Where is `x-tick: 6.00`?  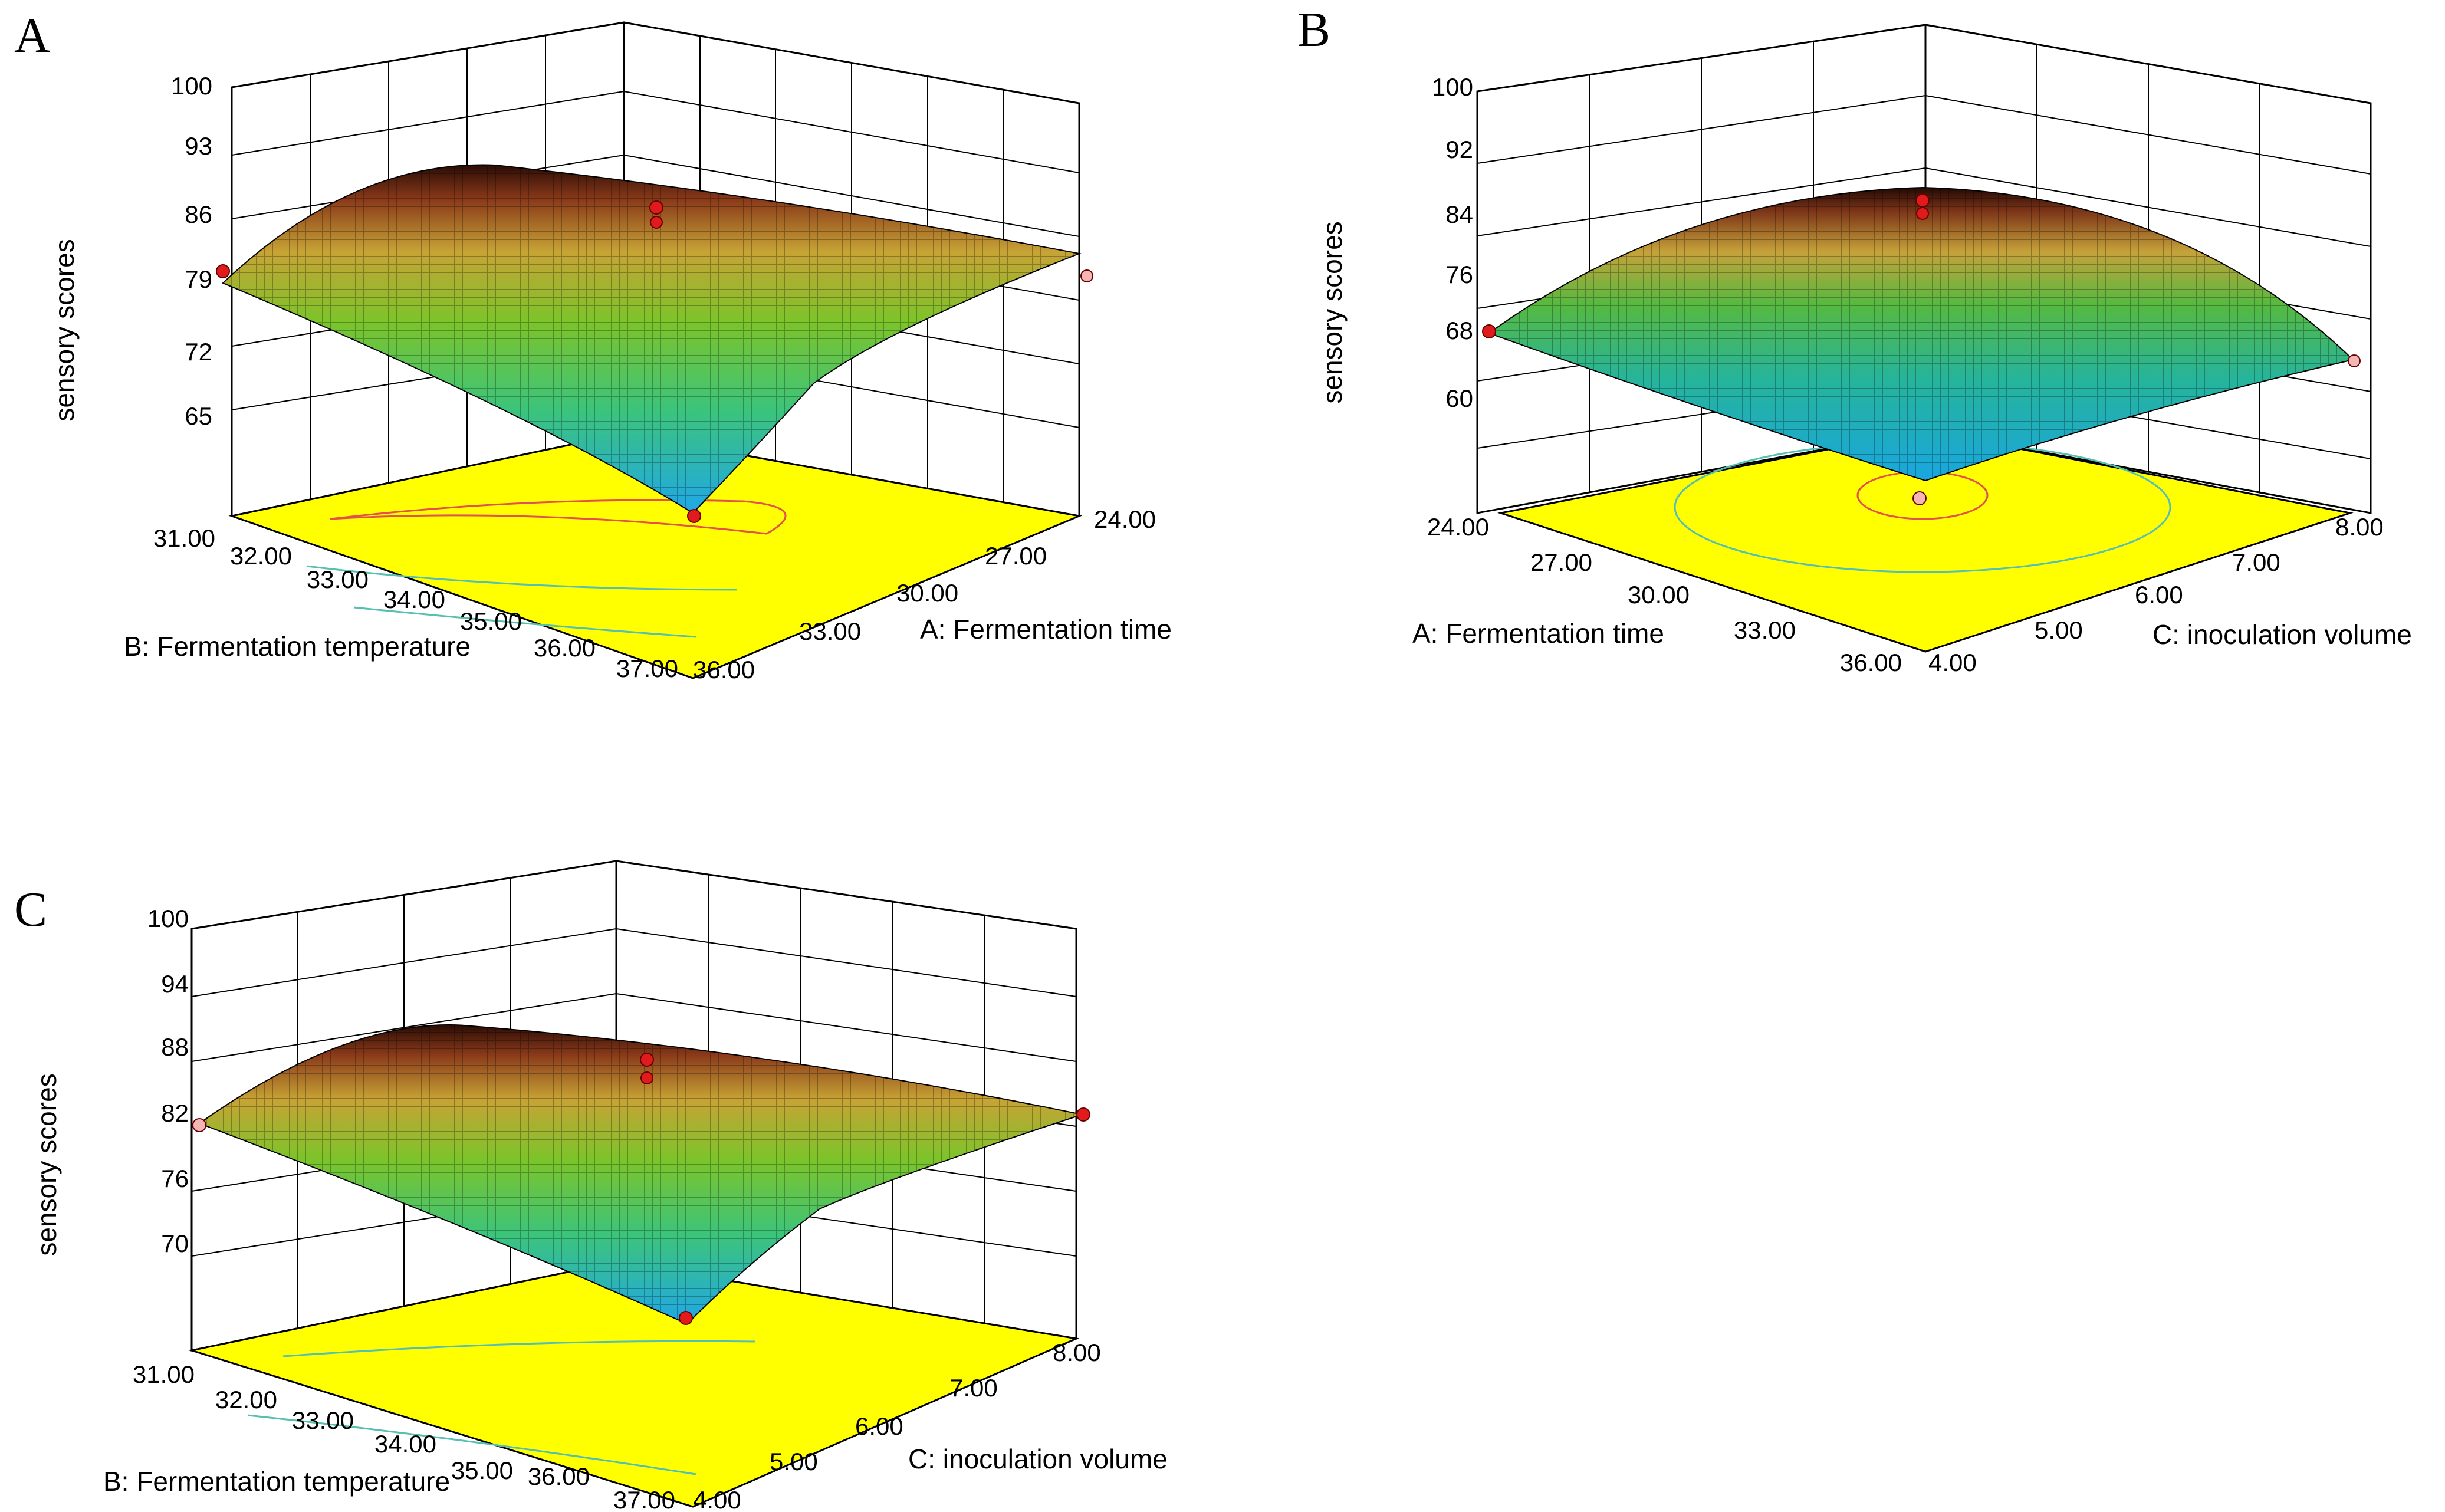 x-tick: 6.00 is located at coordinates (879, 1426).